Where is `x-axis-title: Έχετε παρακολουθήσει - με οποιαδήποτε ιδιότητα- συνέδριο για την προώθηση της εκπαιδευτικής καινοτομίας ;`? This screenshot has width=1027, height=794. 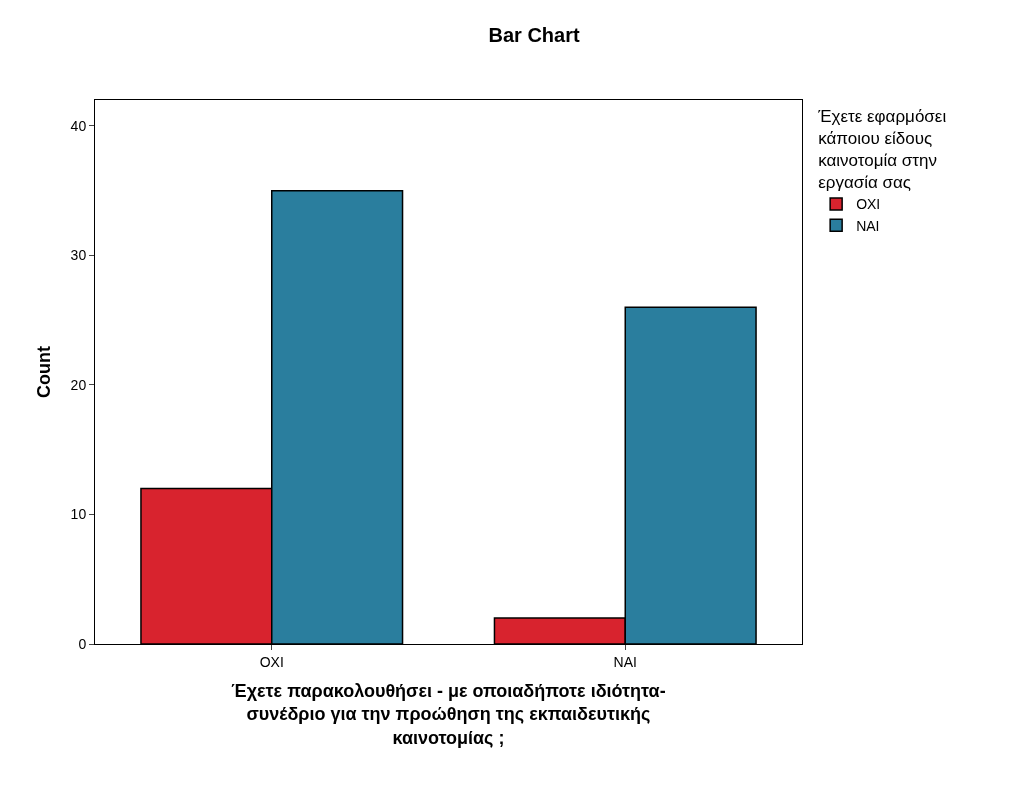
x-axis-title: Έχετε παρακολουθήσει - με οποιαδήποτε ιδιότητα- συνέδριο για την προώθηση της εκπαιδευτικής καινοτομίας ; is located at coordinates (448, 714).